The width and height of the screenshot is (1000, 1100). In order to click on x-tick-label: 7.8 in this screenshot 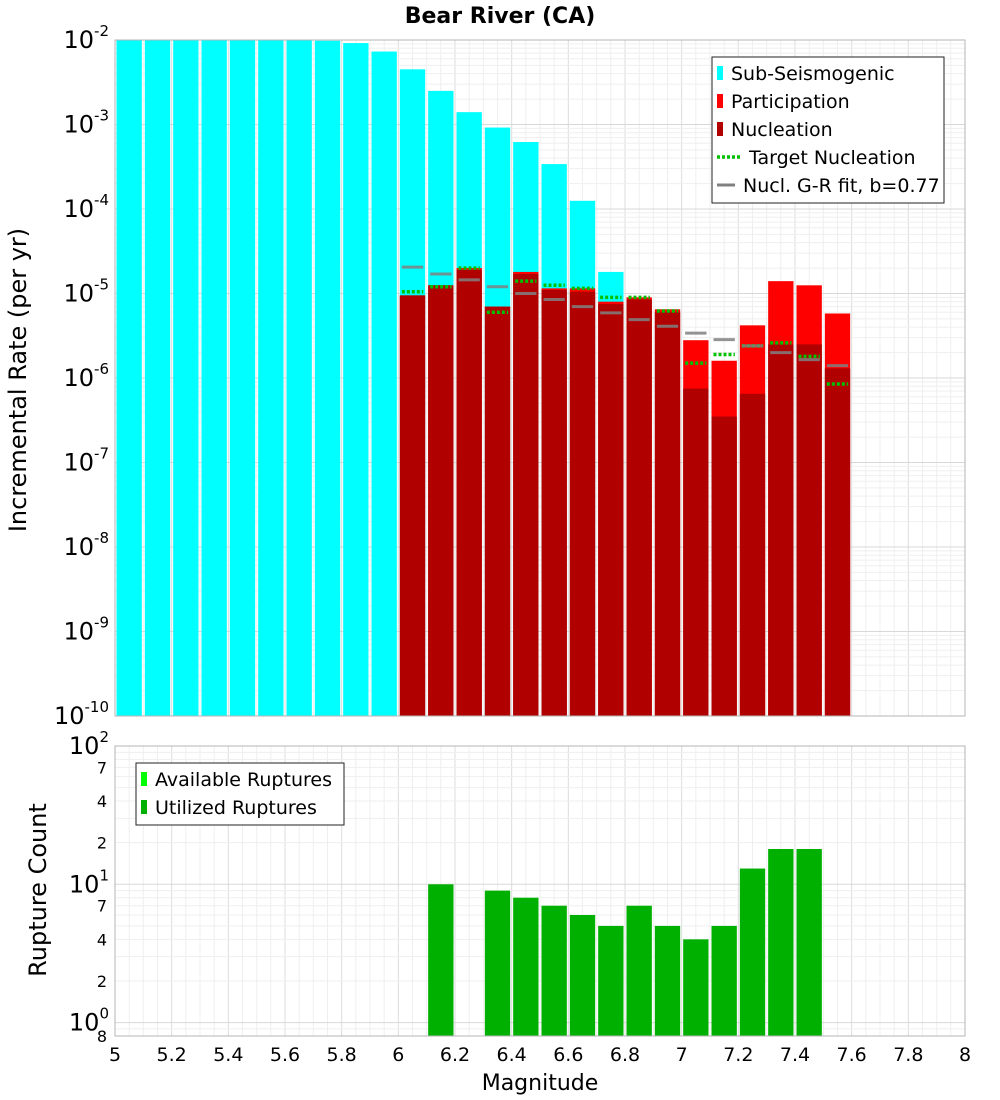, I will do `click(908, 1055)`.